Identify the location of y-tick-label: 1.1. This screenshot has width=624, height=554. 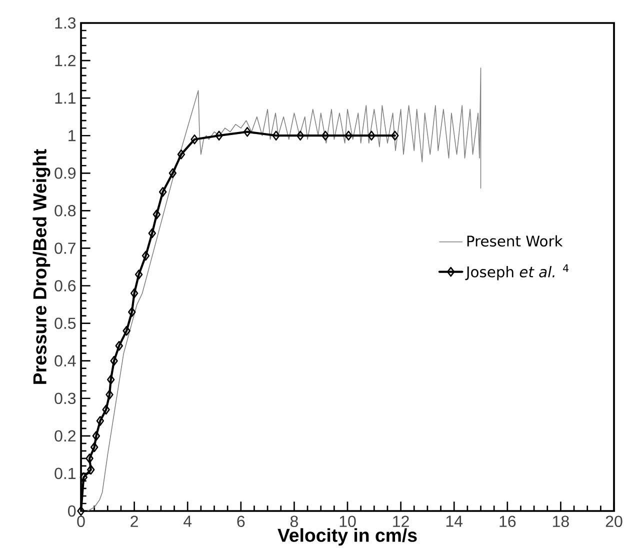
(65, 98).